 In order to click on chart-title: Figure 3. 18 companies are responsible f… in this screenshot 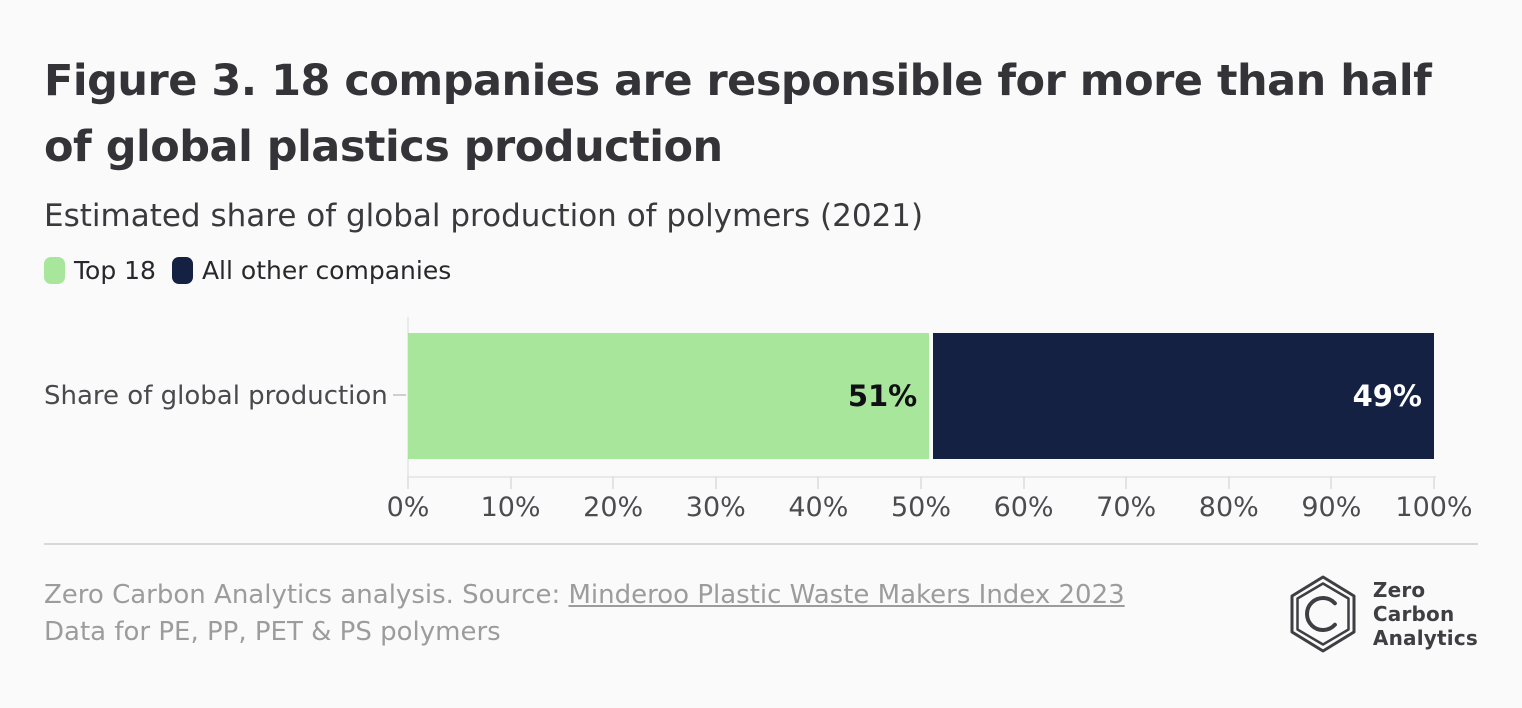, I will do `click(738, 114)`.